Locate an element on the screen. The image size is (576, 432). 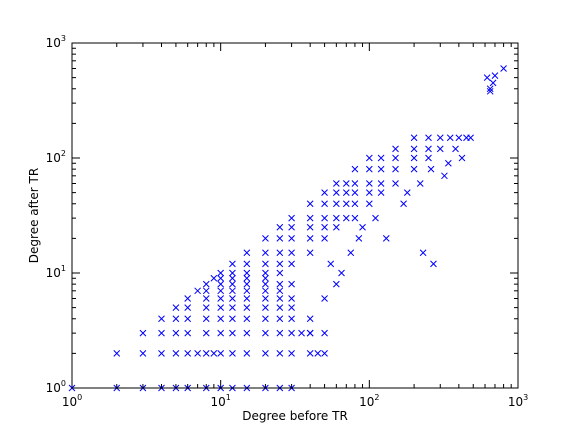
x-tick-label-1: 10¹ is located at coordinates (221, 401).